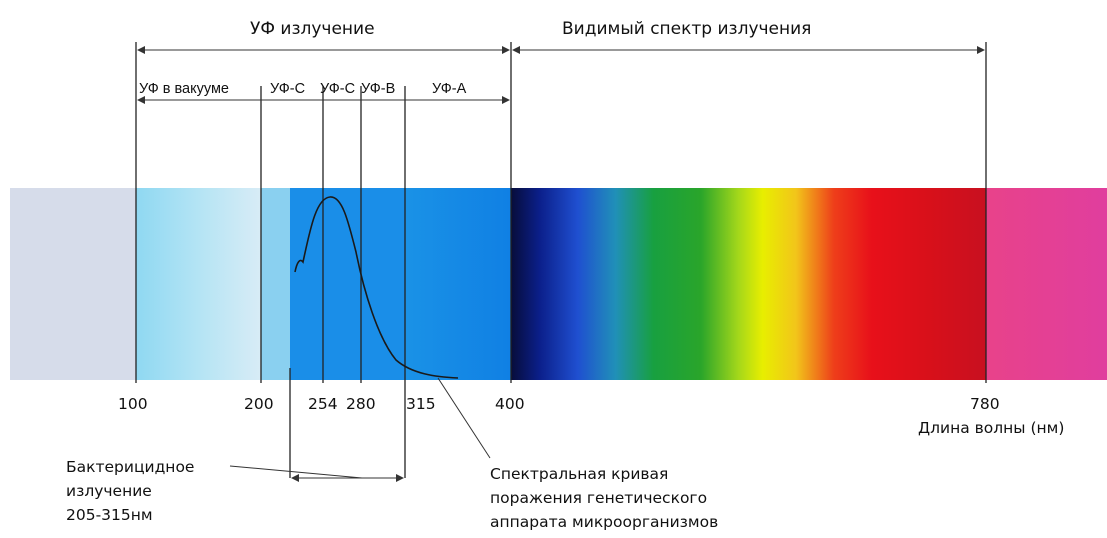  What do you see at coordinates (510, 404) in the screenshot?
I see `tick-400: 400` at bounding box center [510, 404].